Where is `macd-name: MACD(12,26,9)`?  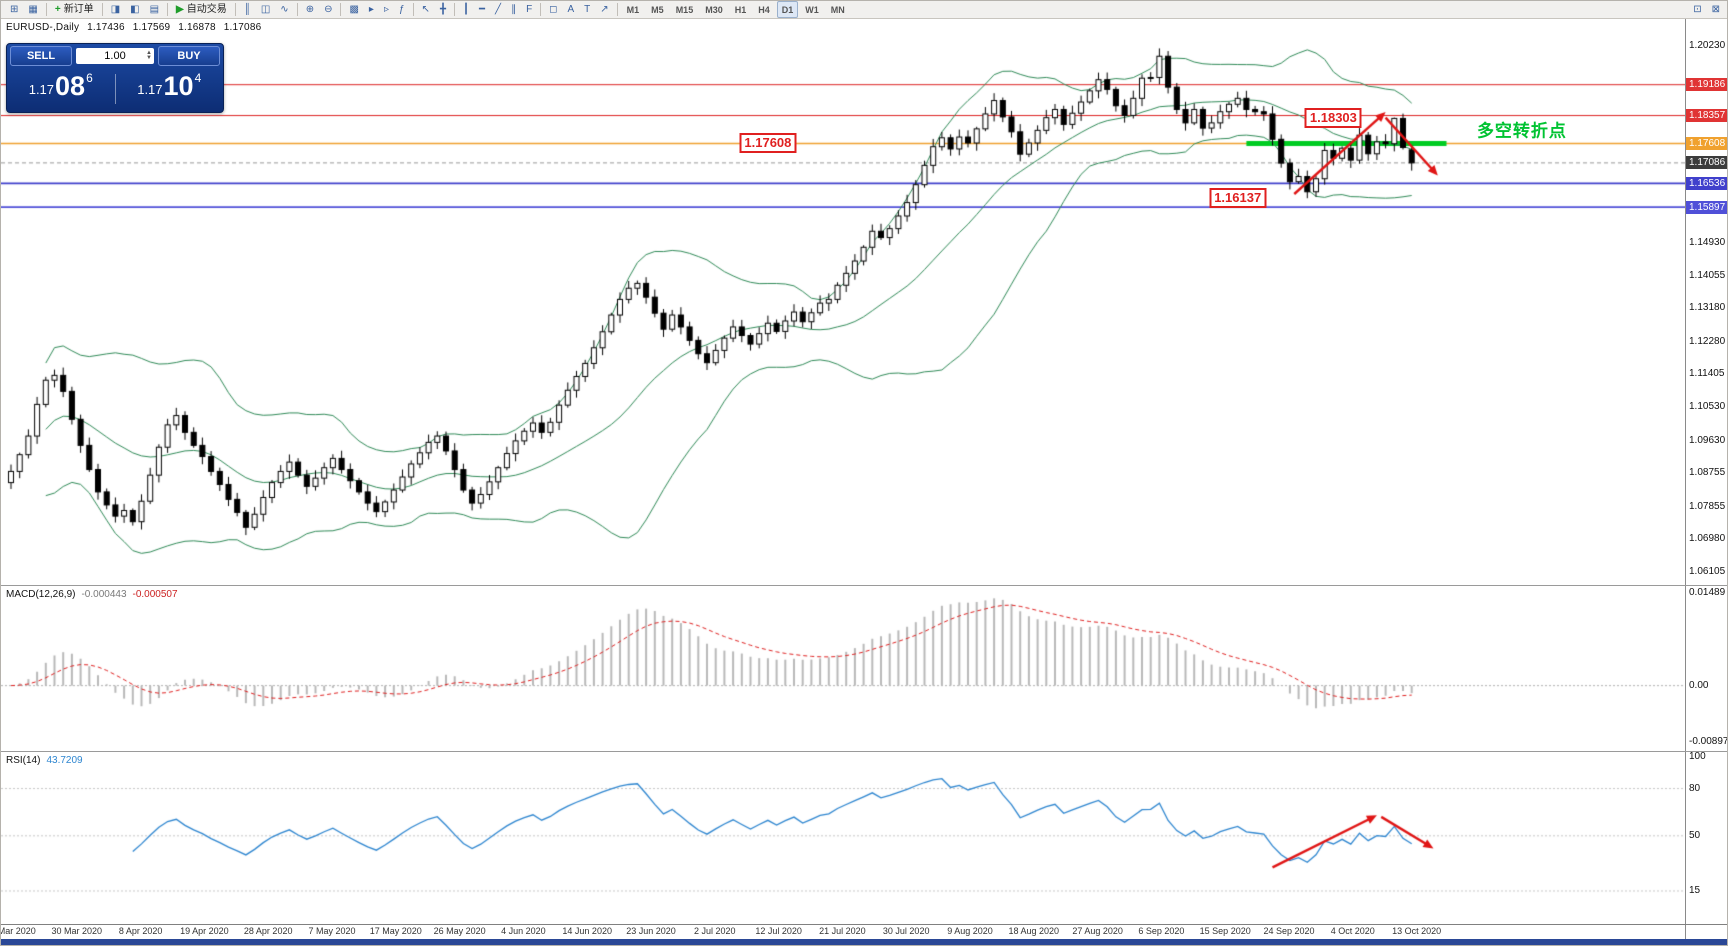 macd-name: MACD(12,26,9) is located at coordinates (41, 594).